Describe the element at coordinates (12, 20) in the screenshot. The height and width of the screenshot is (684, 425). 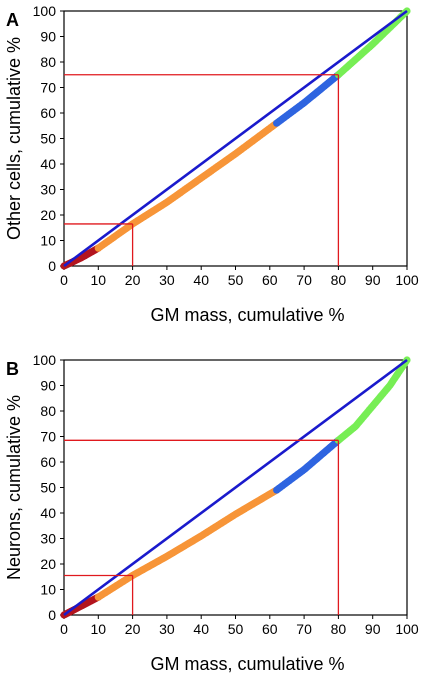
I see `panel-label: A` at that location.